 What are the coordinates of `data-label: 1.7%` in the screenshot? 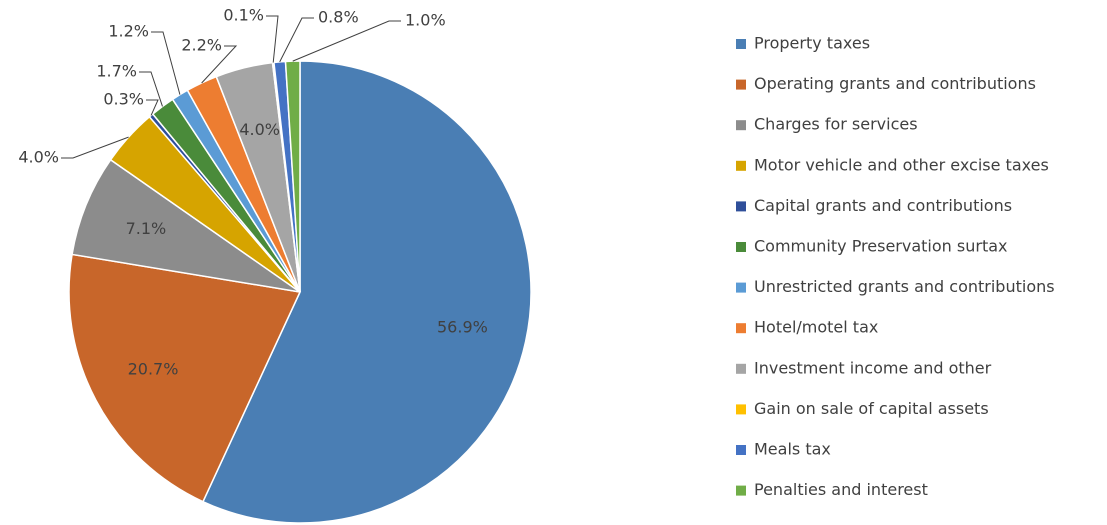 It's located at (116, 71).